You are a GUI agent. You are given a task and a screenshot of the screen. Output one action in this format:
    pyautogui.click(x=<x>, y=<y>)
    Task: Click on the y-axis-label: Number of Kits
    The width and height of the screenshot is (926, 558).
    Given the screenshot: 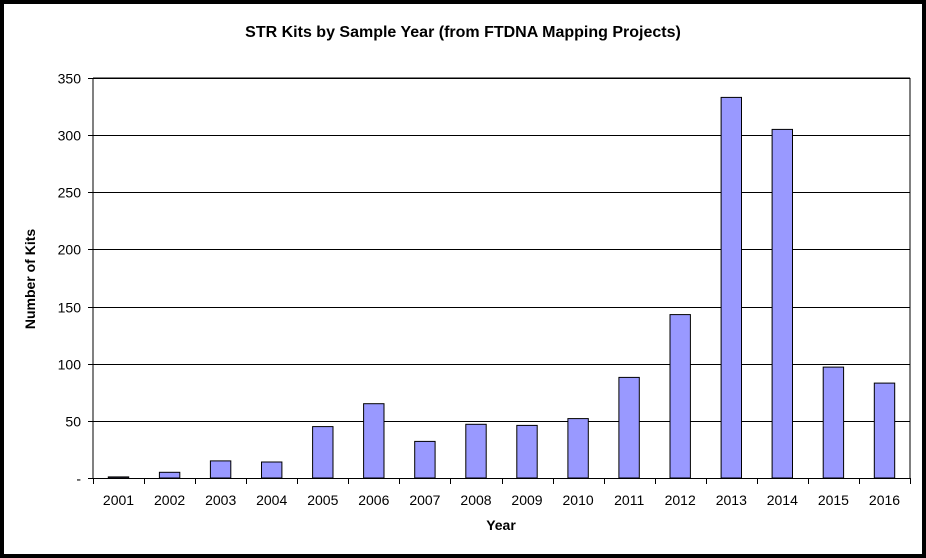 What is the action you would take?
    pyautogui.click(x=30, y=279)
    